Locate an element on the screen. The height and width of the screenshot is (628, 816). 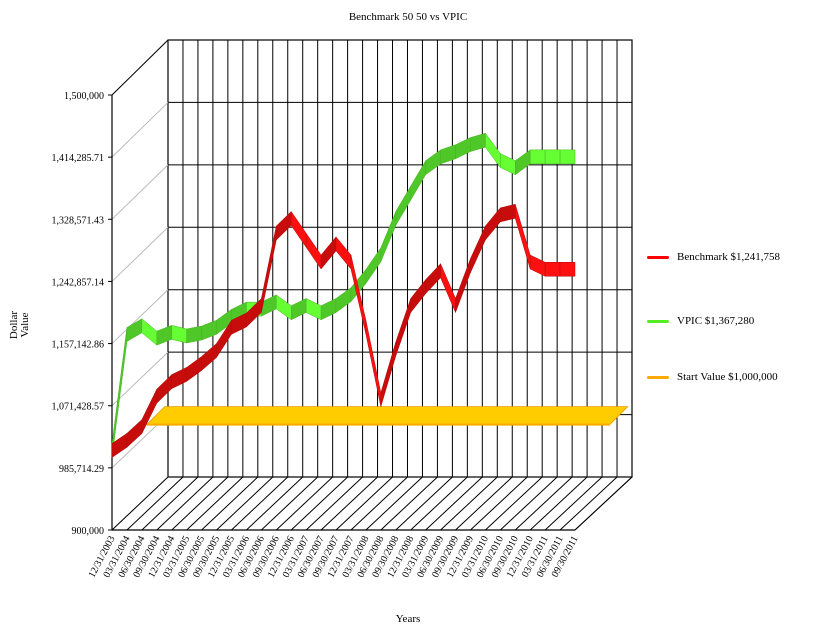
legend-label-benchmark: Benchmark $1,241,758 is located at coordinates (728, 257).